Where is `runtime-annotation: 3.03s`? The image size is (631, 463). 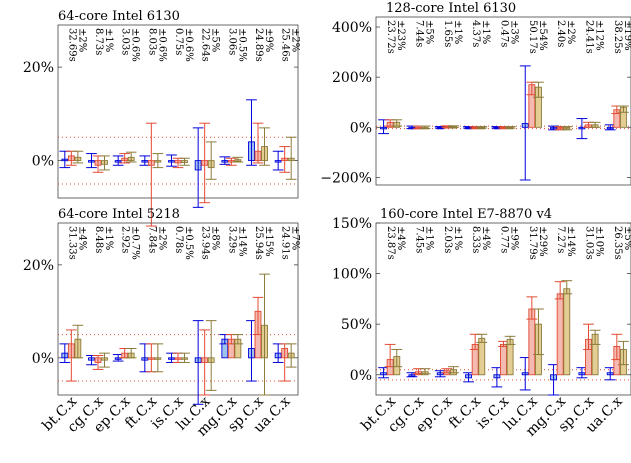
runtime-annotation: 3.03s is located at coordinates (125, 41).